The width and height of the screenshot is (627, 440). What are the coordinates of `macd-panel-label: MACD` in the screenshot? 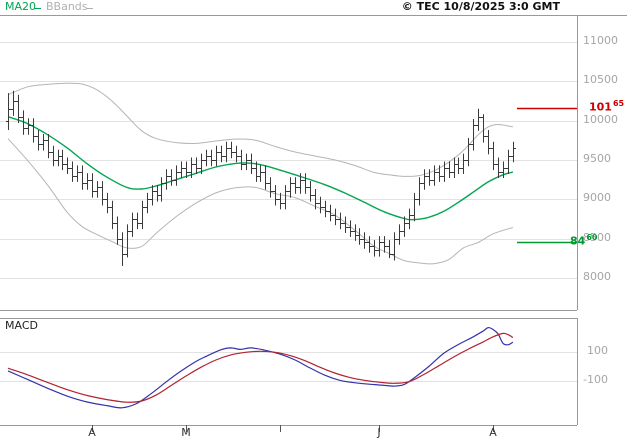 It's located at (21, 325).